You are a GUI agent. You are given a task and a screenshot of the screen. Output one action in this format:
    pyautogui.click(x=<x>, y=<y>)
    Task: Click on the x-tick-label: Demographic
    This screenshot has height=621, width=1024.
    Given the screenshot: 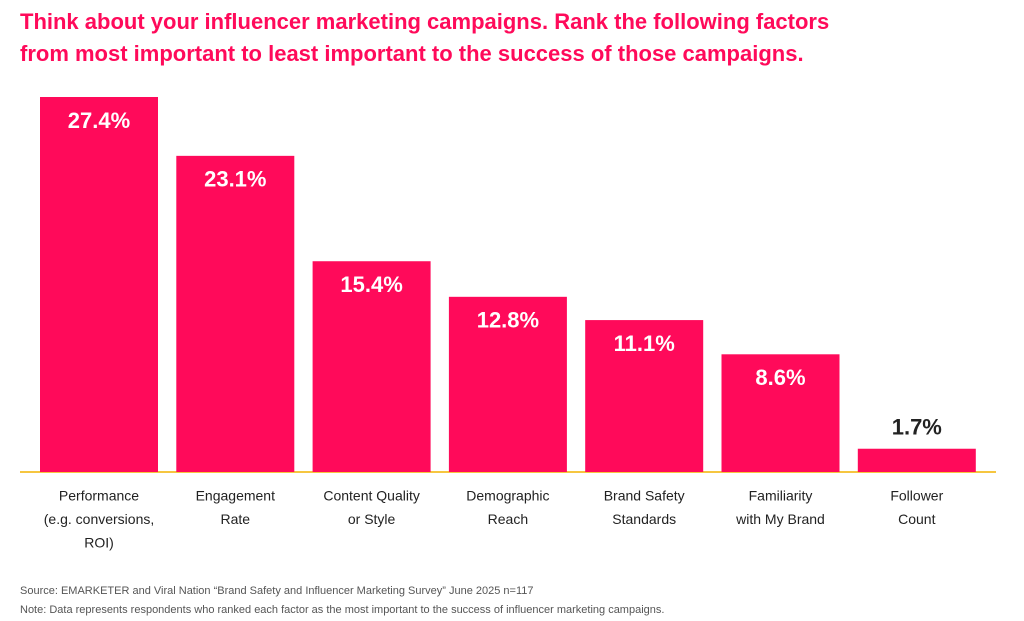 What is the action you would take?
    pyautogui.click(x=507, y=496)
    